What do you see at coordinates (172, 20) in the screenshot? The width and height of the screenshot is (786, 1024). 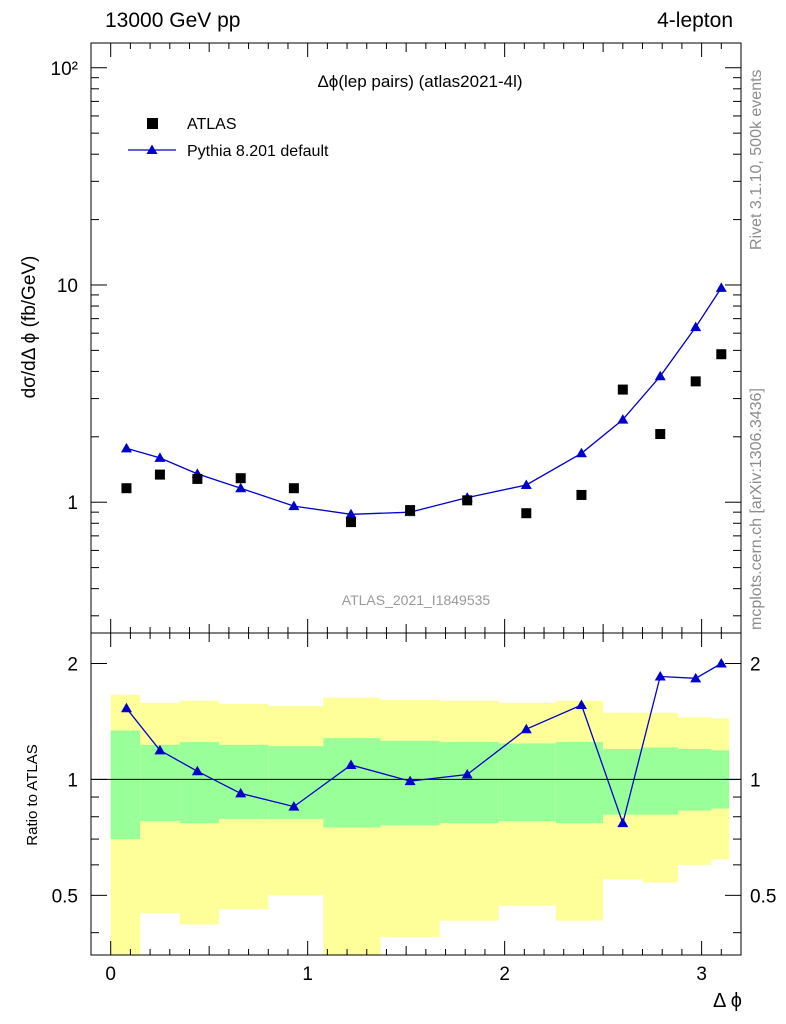 I see `energy-label: 13000 GeV pp` at bounding box center [172, 20].